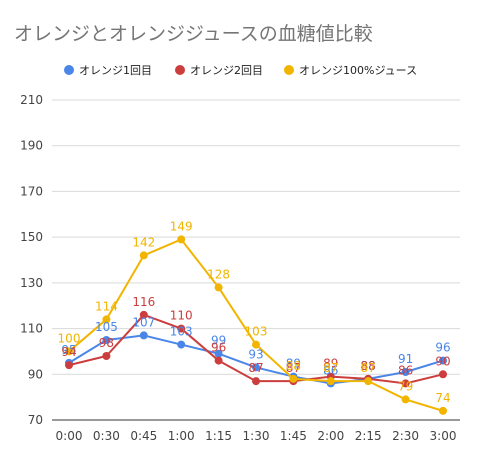  Describe the element at coordinates (181, 226) in the screenshot. I see `series-3-data-label: 149` at that location.